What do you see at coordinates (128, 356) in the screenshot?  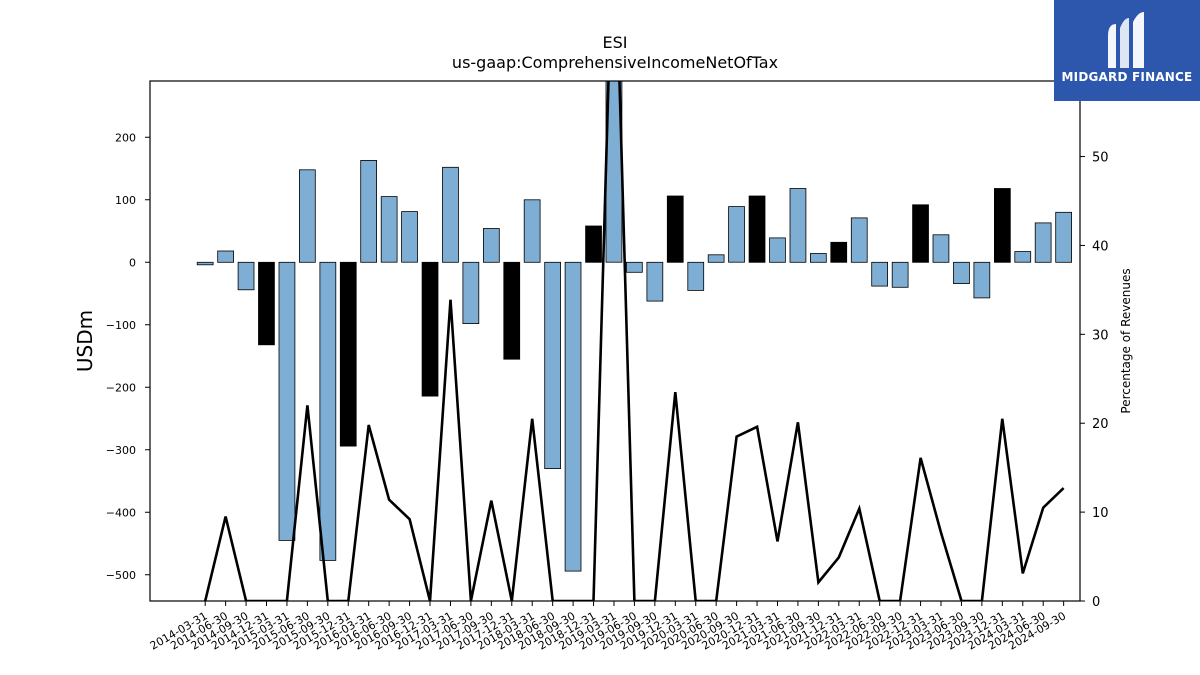 I see `left-axis-ticks: 200 100 0 −100 −200 −300 −400 −500` at bounding box center [128, 356].